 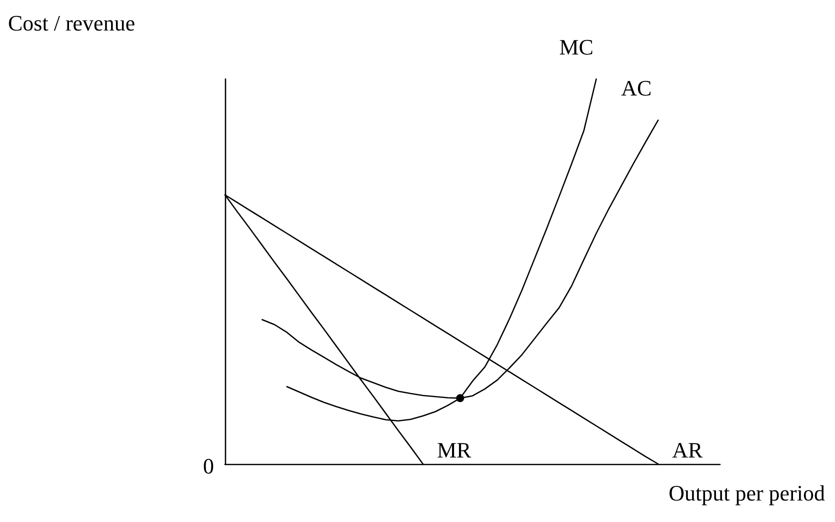 I want to click on text: 0, so click(x=208, y=466).